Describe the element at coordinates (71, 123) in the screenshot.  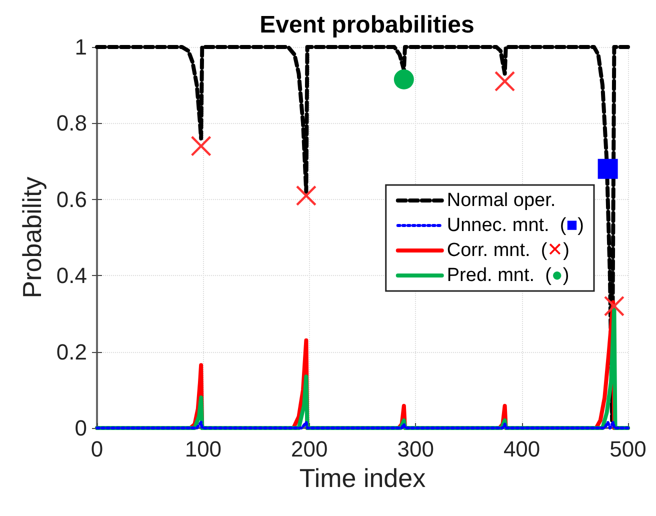
I see `y-tick-label: 0.8` at that location.